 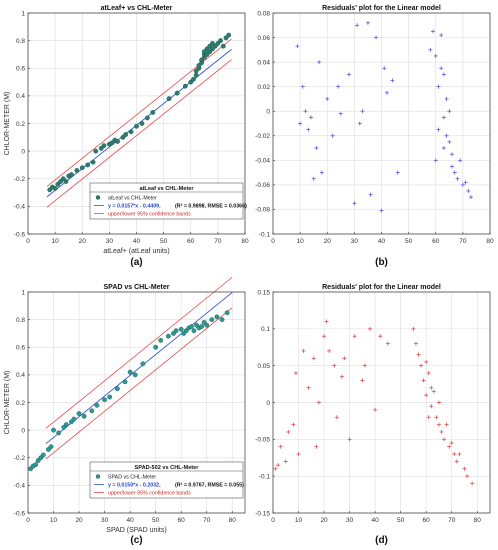 What do you see at coordinates (427, 520) in the screenshot?
I see `x-tick-label: 60` at bounding box center [427, 520].